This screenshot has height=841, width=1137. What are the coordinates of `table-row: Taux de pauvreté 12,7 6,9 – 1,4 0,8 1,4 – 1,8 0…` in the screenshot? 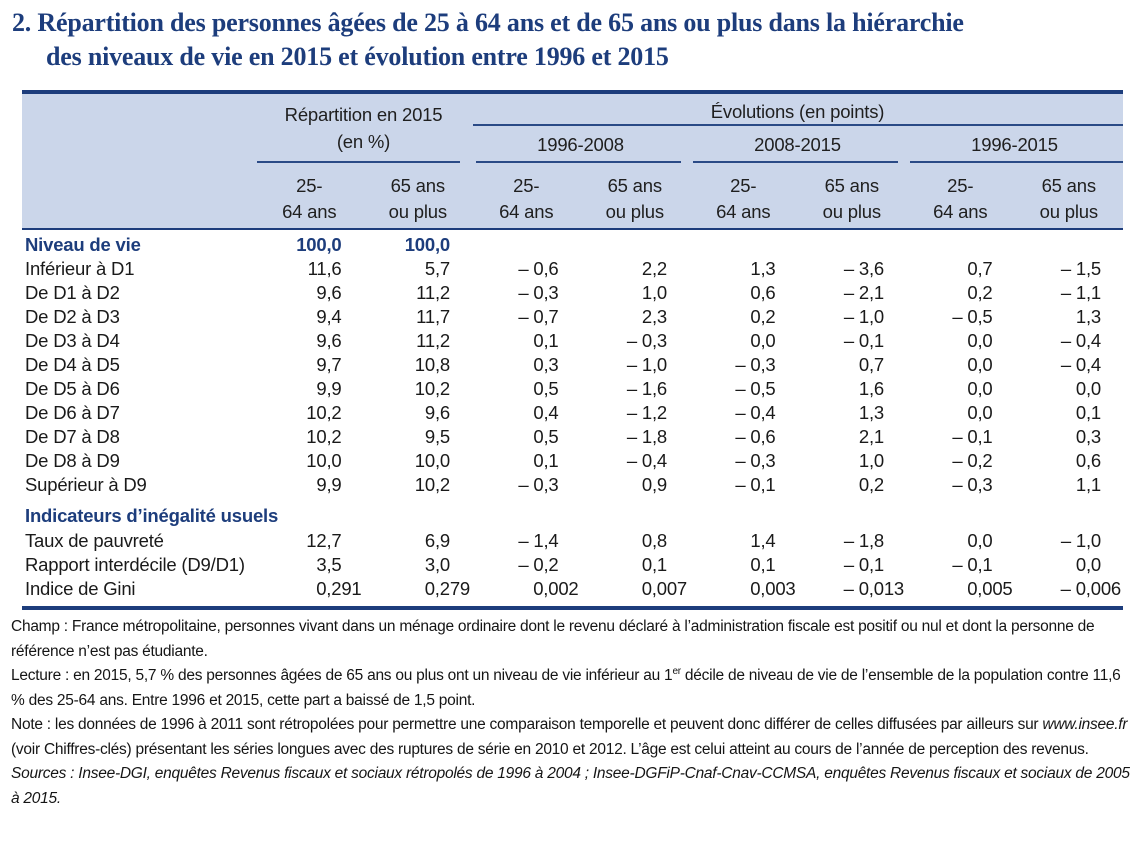 It's located at (572, 541).